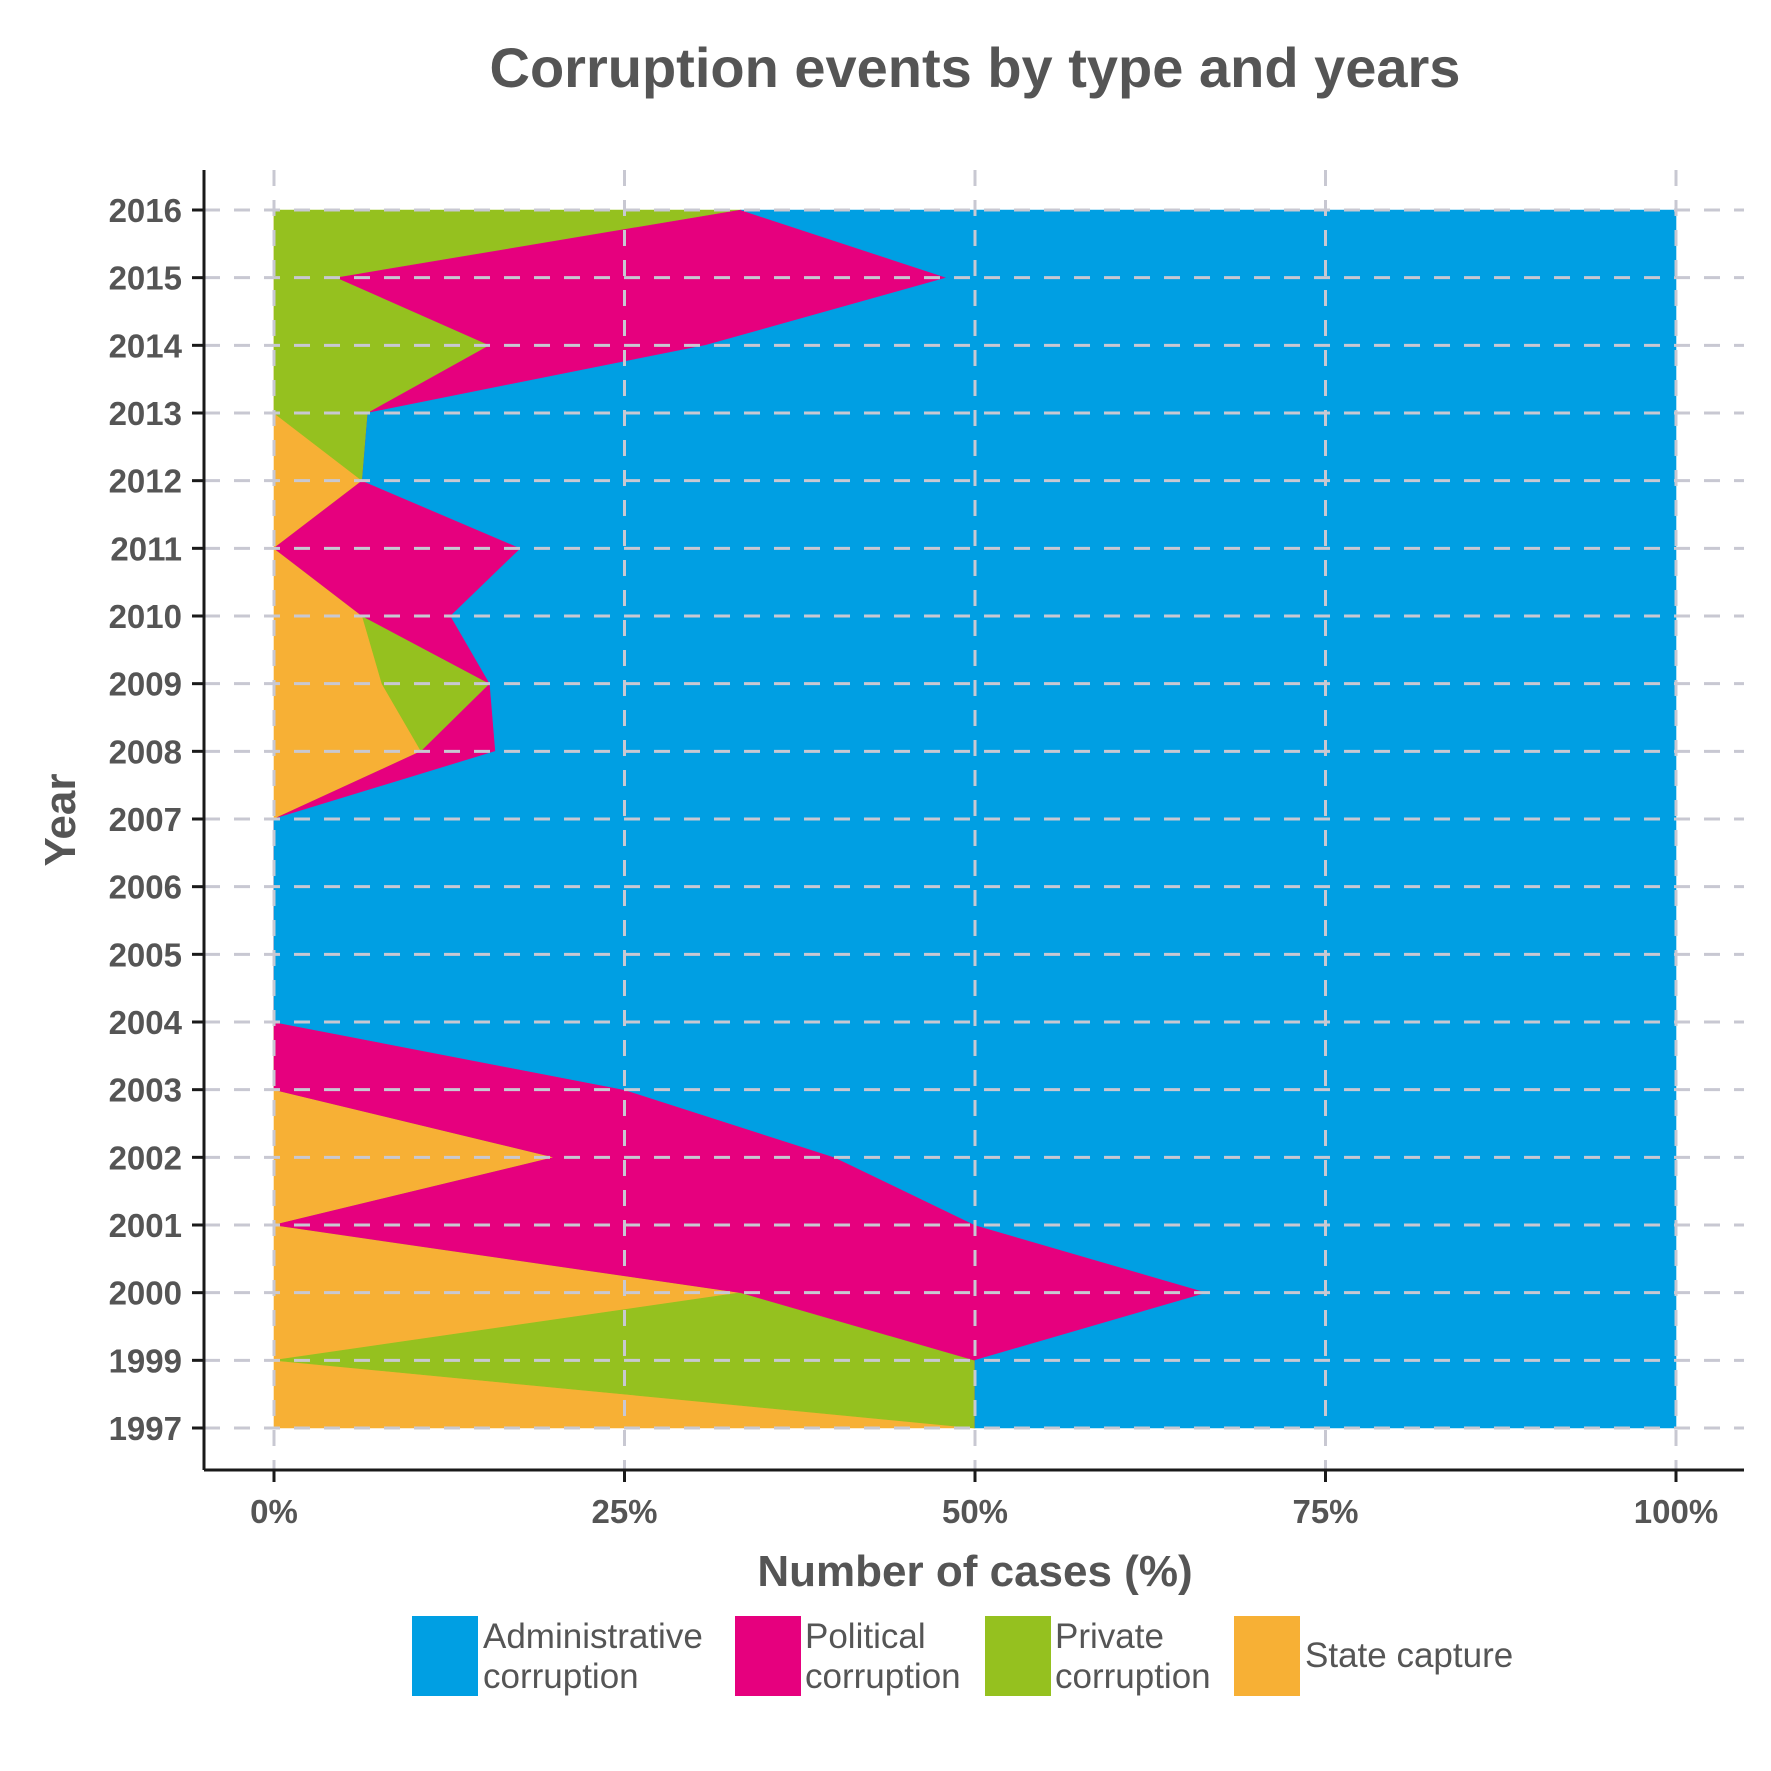 The width and height of the screenshot is (1771, 1771). What do you see at coordinates (60, 820) in the screenshot?
I see `y-axis-title: Year` at bounding box center [60, 820].